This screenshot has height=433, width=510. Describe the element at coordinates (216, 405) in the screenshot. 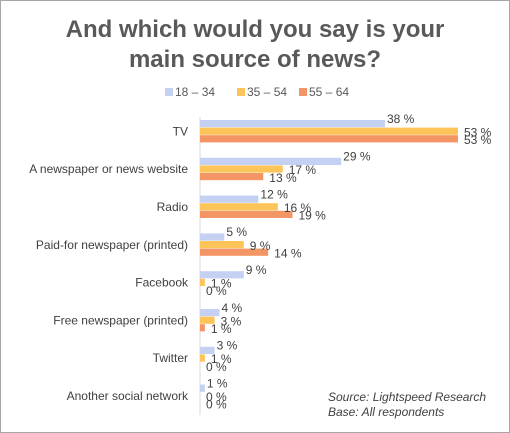

I see `value-label-another-social-network-series-3: 0 %` at that location.